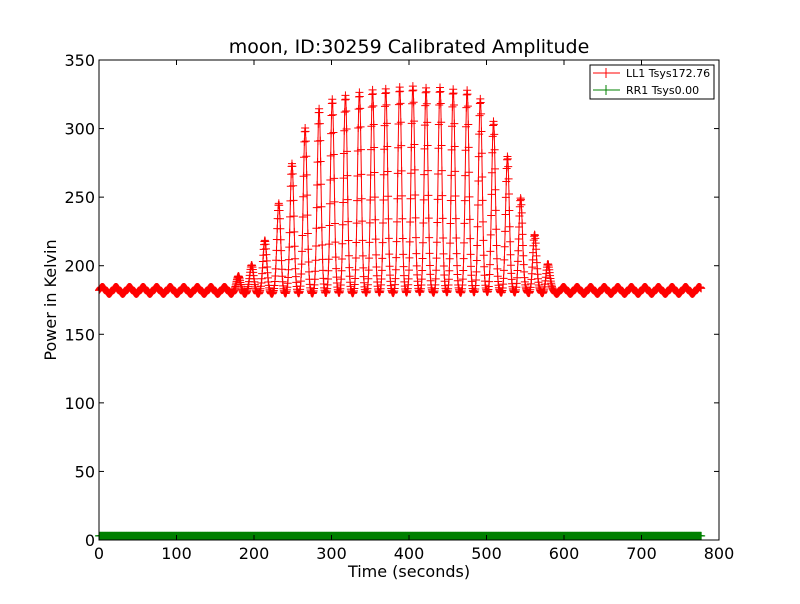  What do you see at coordinates (486, 553) in the screenshot?
I see `x-tick-label: 500` at bounding box center [486, 553].